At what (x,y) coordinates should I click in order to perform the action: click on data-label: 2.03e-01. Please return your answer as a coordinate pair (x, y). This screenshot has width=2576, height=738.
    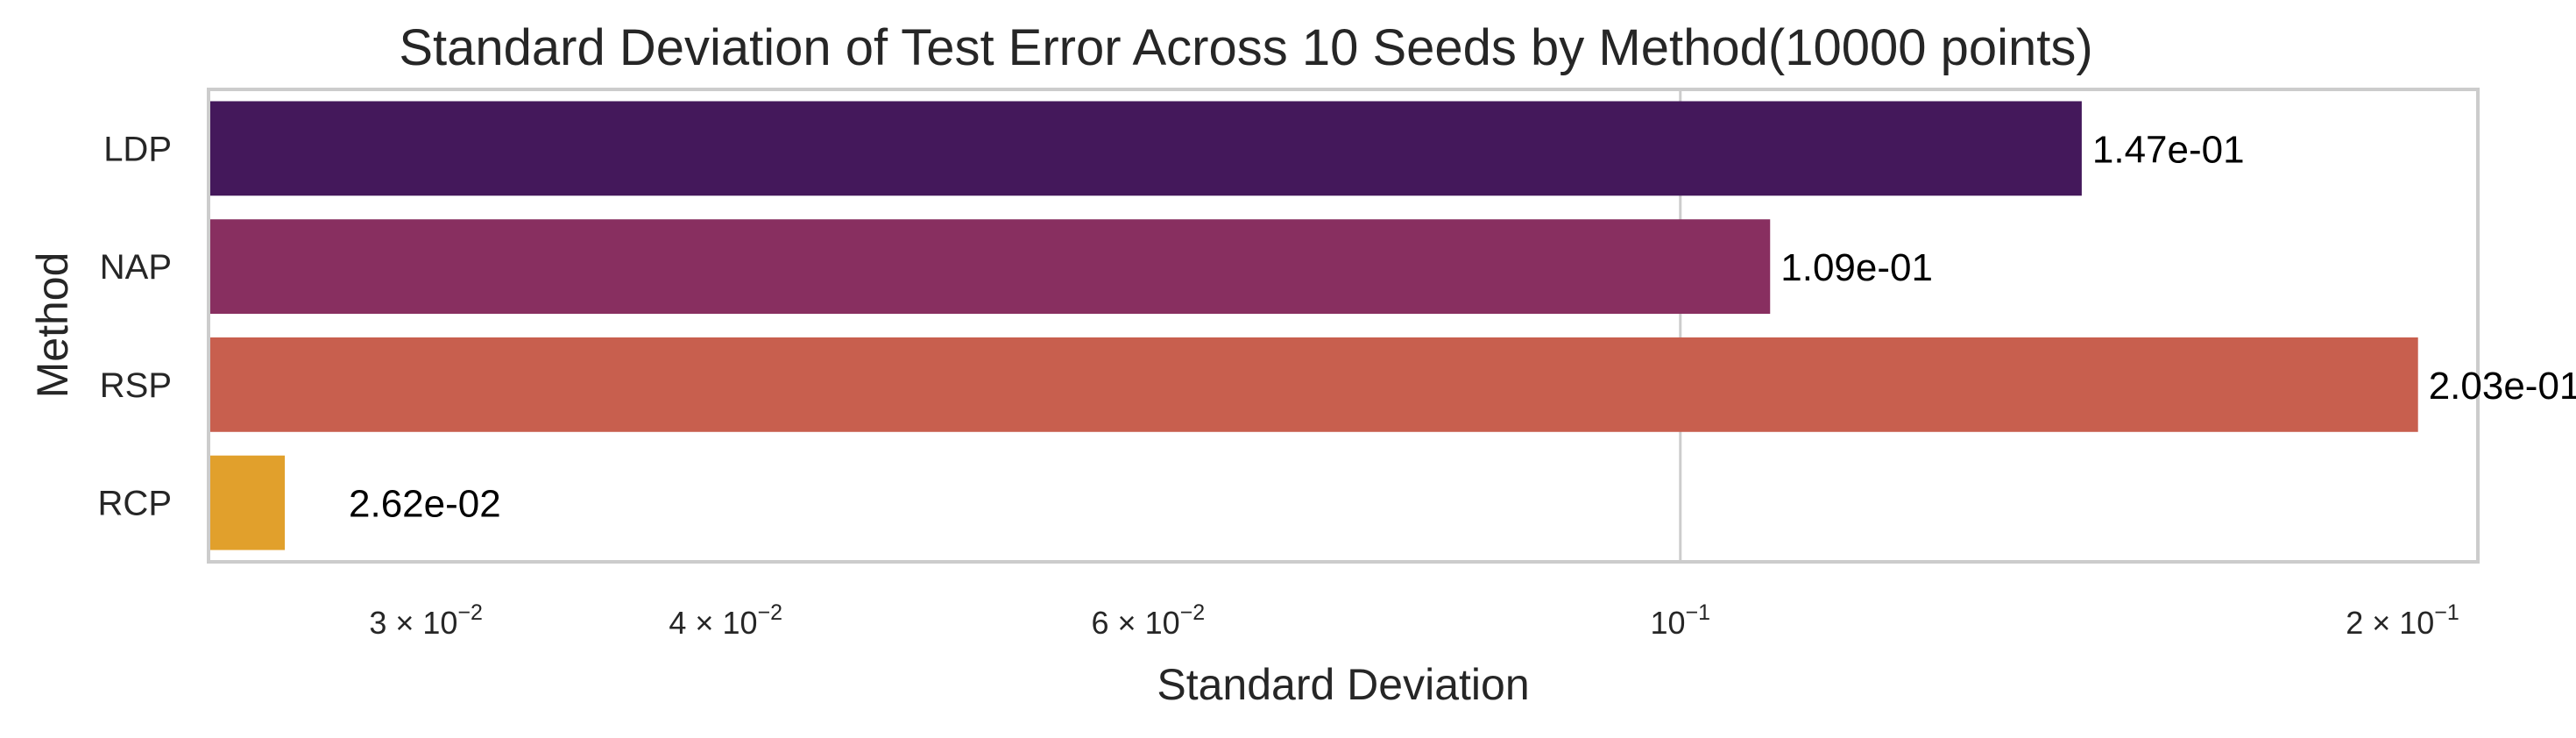
    Looking at the image, I should click on (2502, 386).